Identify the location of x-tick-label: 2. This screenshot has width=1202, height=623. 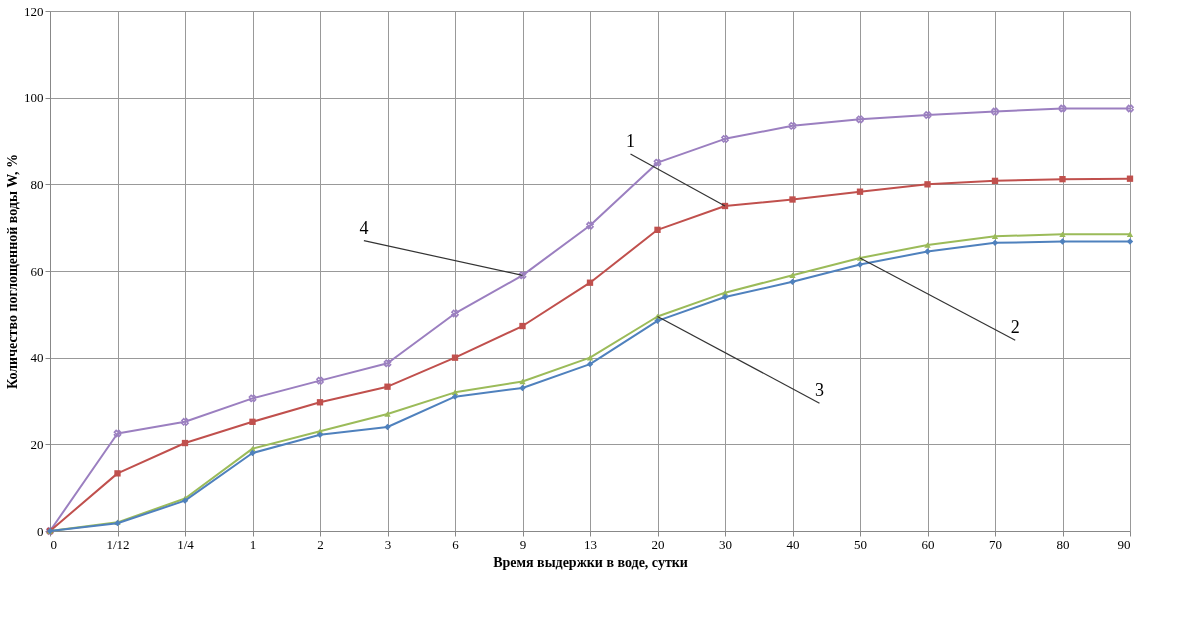
(320, 544).